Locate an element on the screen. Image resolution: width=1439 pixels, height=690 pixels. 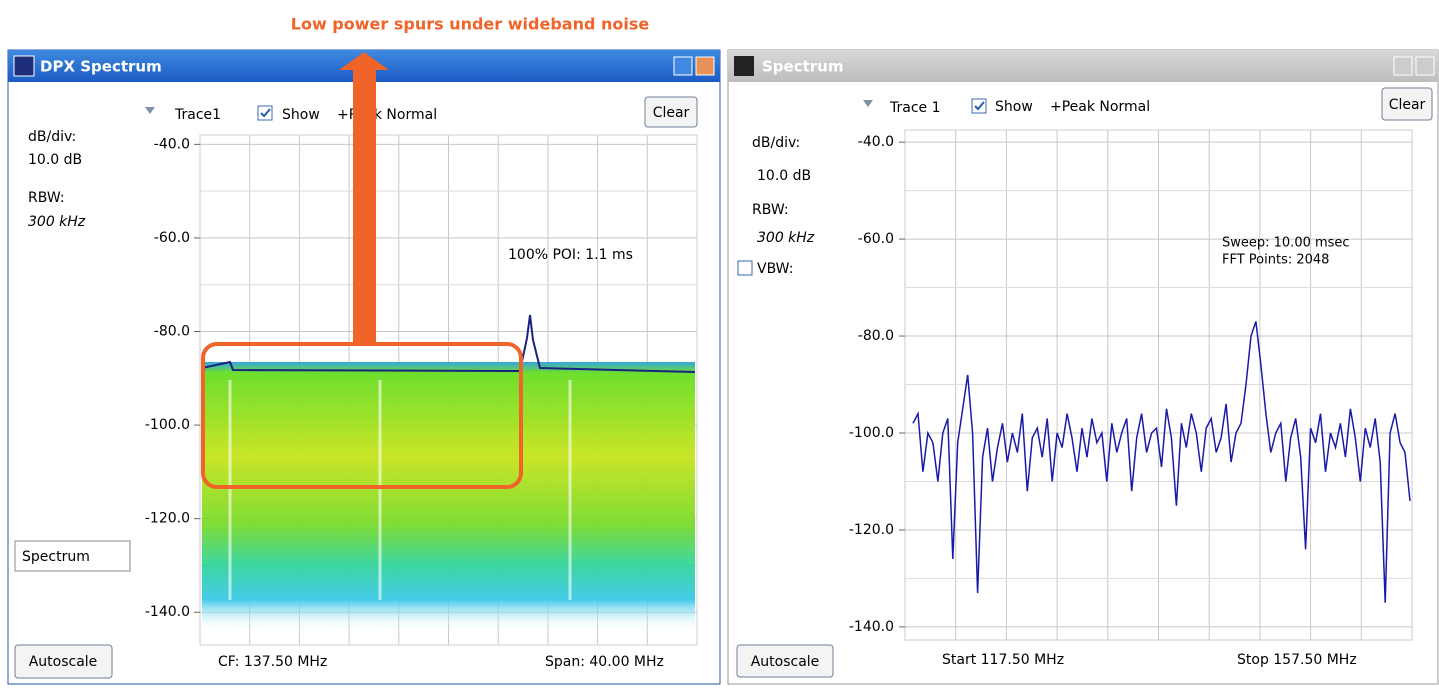
mode-select is located at coordinates (72, 556).